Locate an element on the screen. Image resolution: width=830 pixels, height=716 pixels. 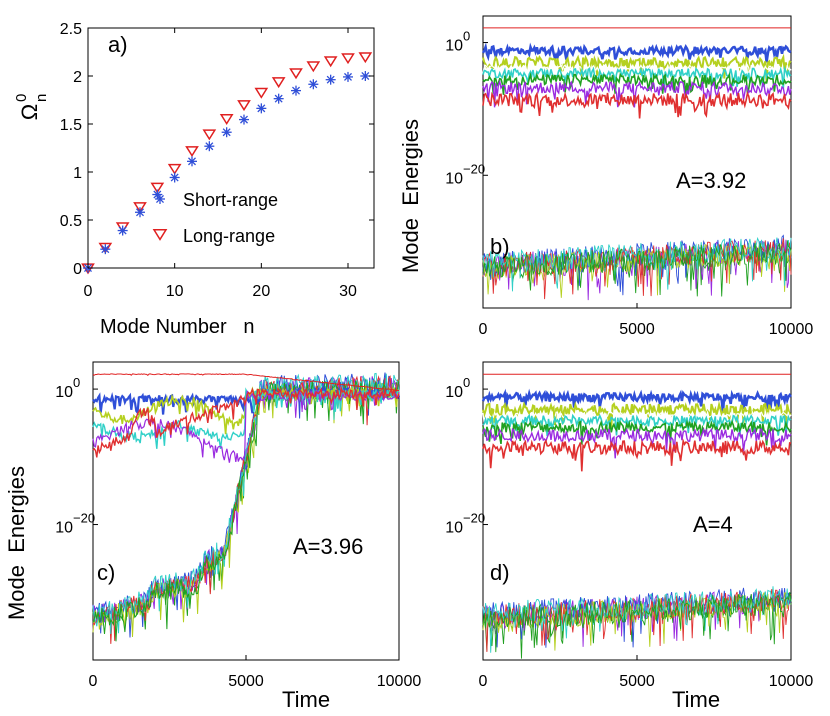
legend-long-range-marker is located at coordinates (160, 235).